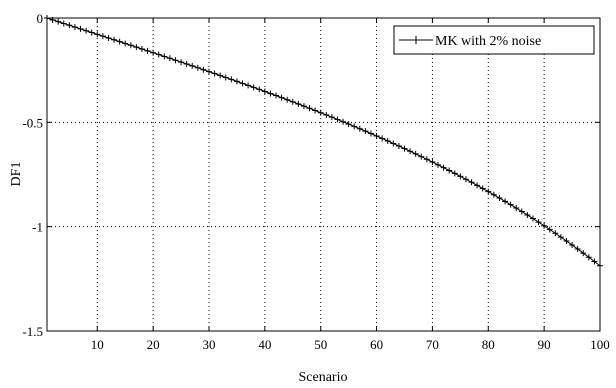 The width and height of the screenshot is (616, 388). What do you see at coordinates (416, 40) in the screenshot?
I see `legend-marker-plus` at bounding box center [416, 40].